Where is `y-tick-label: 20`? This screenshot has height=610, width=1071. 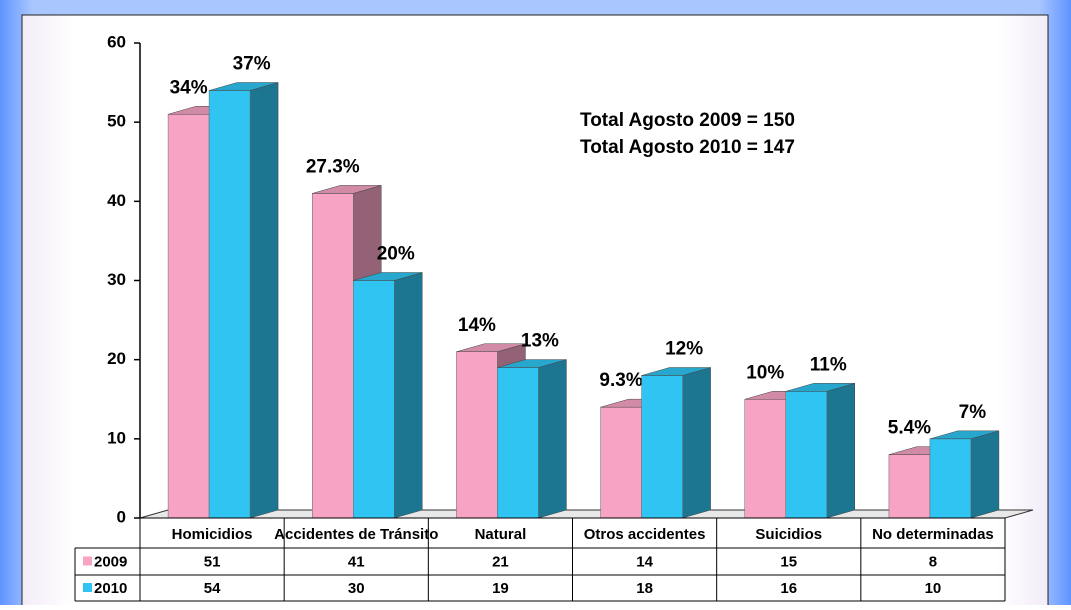
y-tick-label: 20 is located at coordinates (116, 358).